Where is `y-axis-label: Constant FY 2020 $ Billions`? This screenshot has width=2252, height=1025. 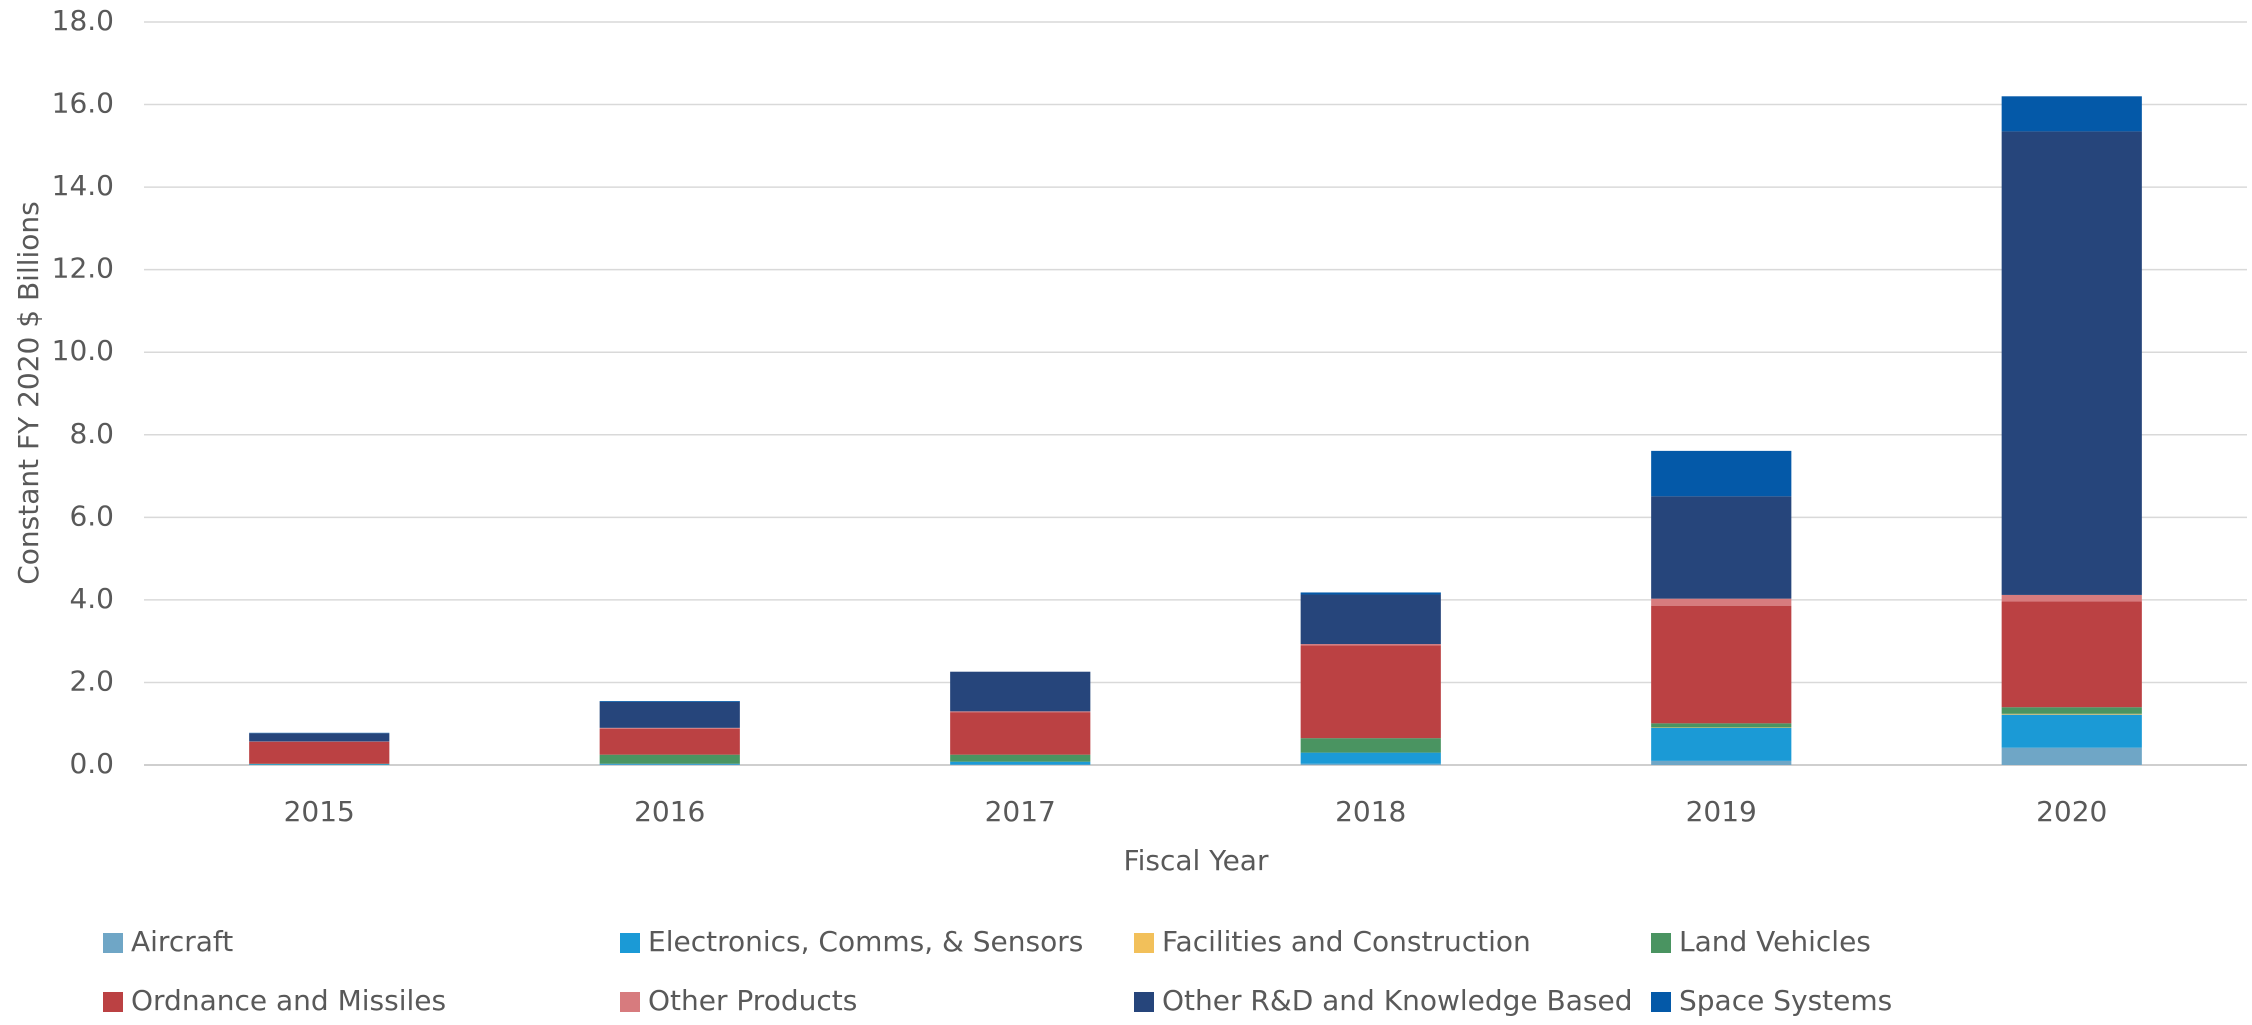
y-axis-label: Constant FY 2020 $ Billions is located at coordinates (28, 393).